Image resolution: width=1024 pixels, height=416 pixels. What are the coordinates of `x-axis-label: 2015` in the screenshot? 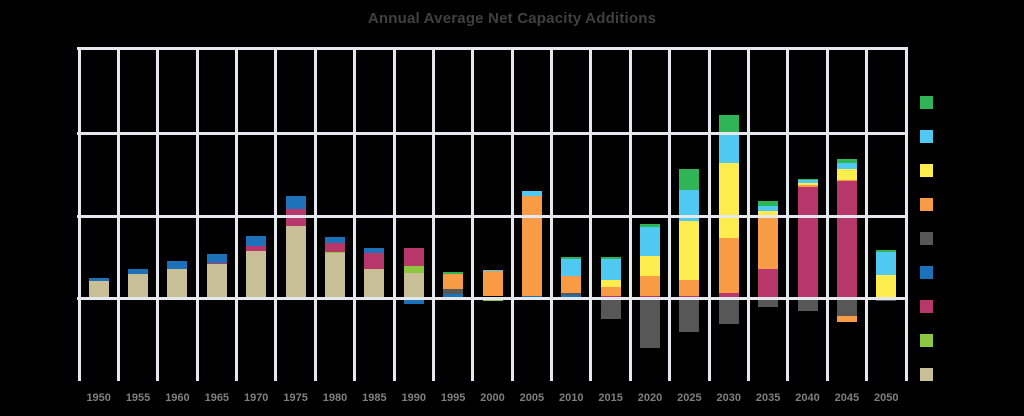 It's located at (610, 398).